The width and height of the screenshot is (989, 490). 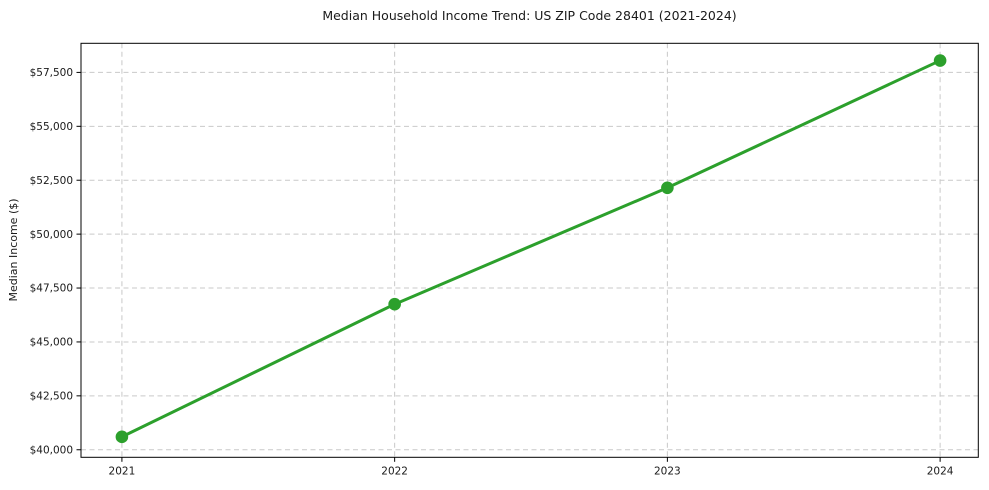 I want to click on x-tick-label: 2024, so click(x=940, y=471).